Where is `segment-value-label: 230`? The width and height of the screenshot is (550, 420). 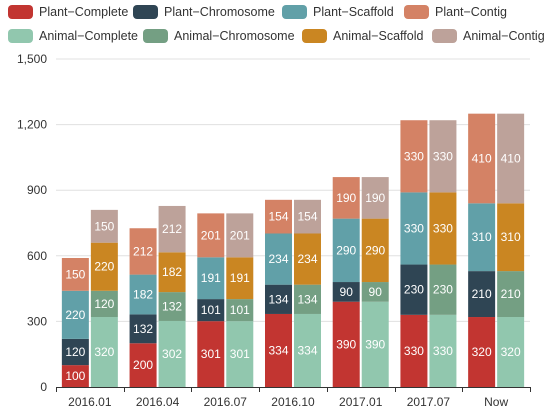 segment-value-label: 230 is located at coordinates (414, 290).